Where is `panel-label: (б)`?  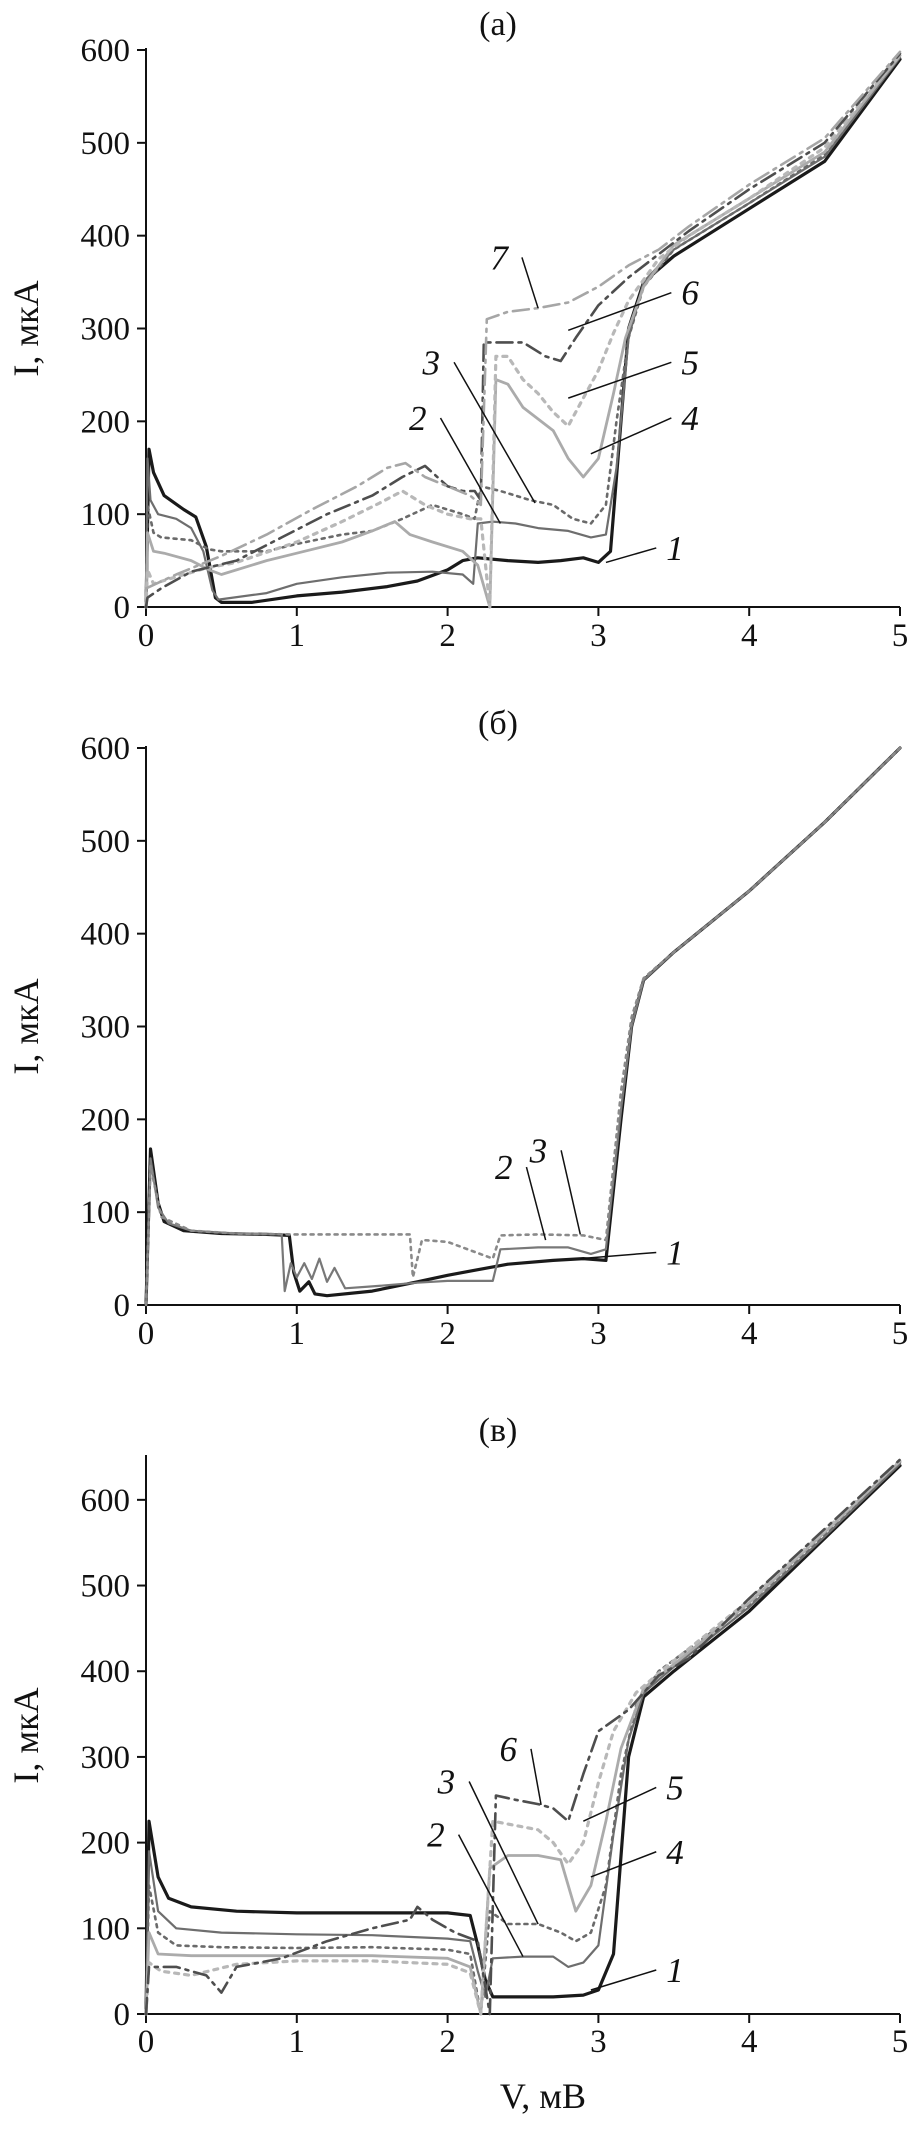
panel-label: (б) is located at coordinates (498, 723).